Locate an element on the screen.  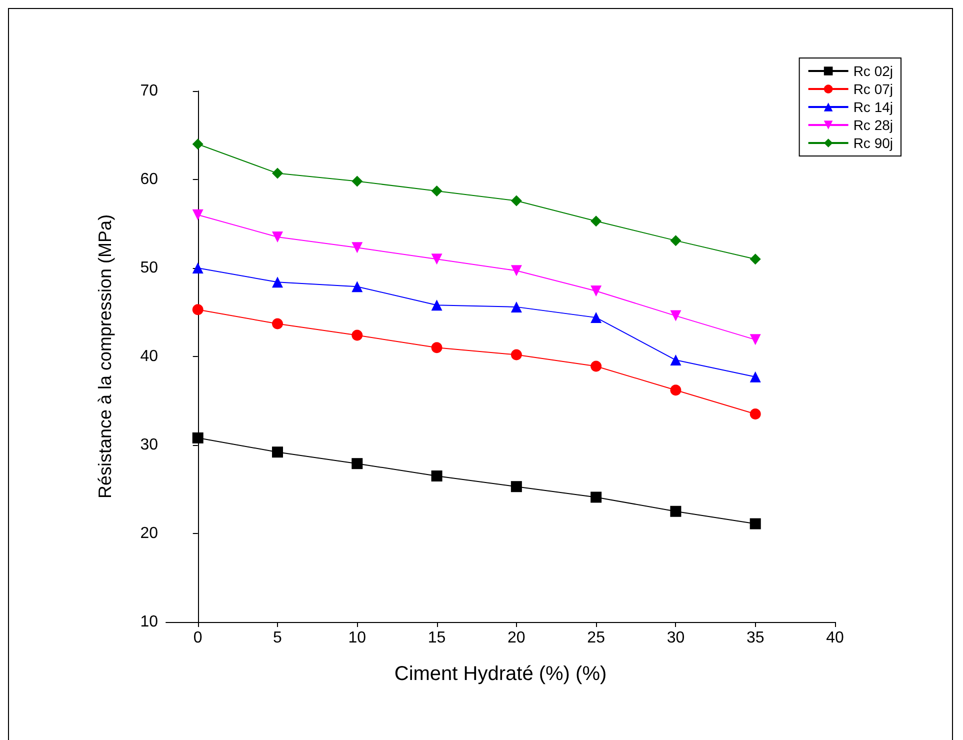
x-tick-label: 5 is located at coordinates (277, 638).